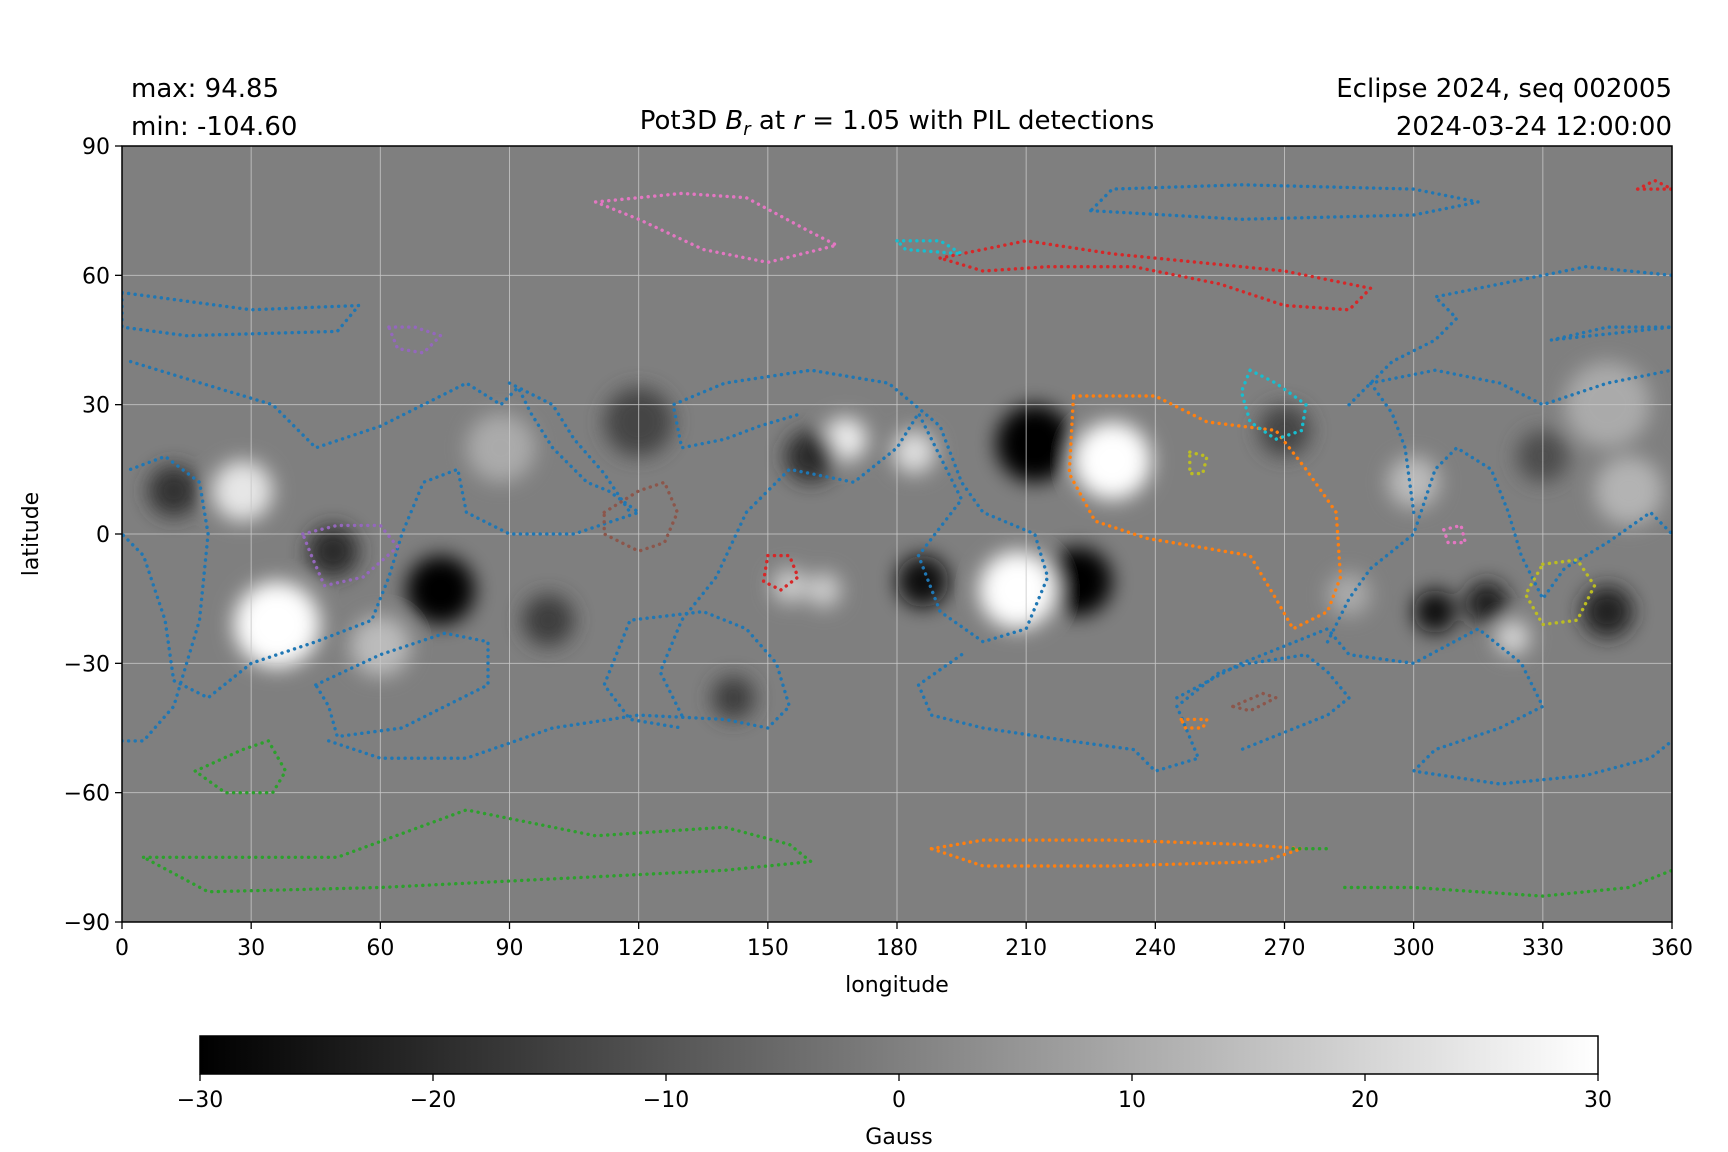 This screenshot has width=1728, height=1152. Describe the element at coordinates (1285, 948) in the screenshot. I see `x-tick-label: 270` at that location.